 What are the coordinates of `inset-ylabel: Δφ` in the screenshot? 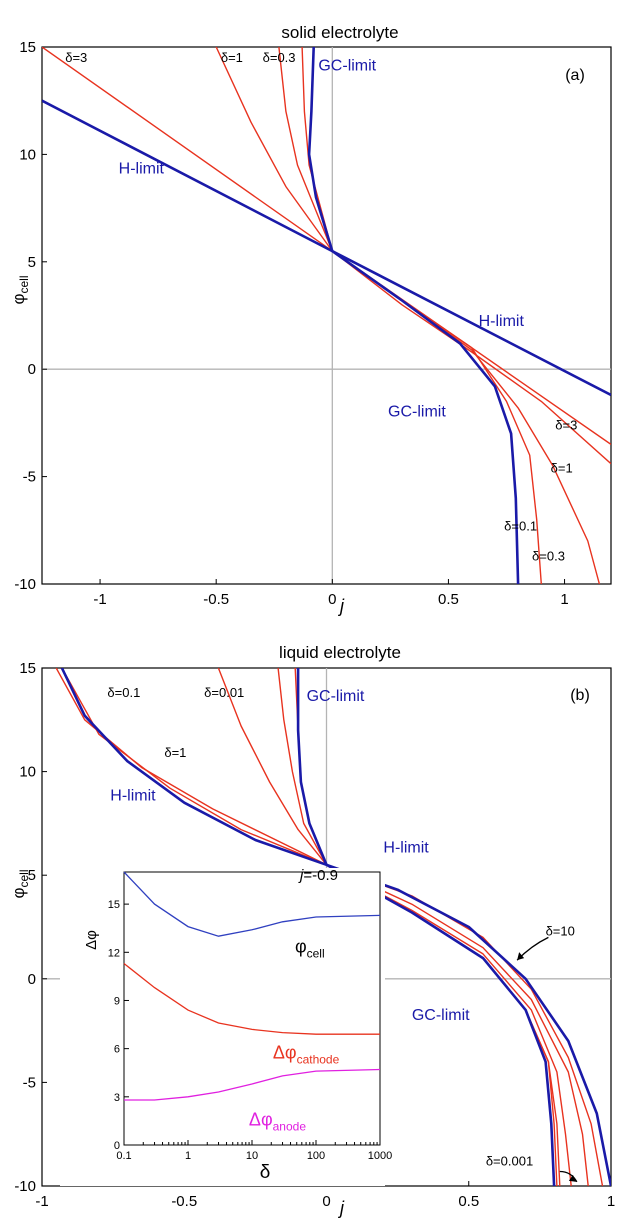 It's located at (91, 940).